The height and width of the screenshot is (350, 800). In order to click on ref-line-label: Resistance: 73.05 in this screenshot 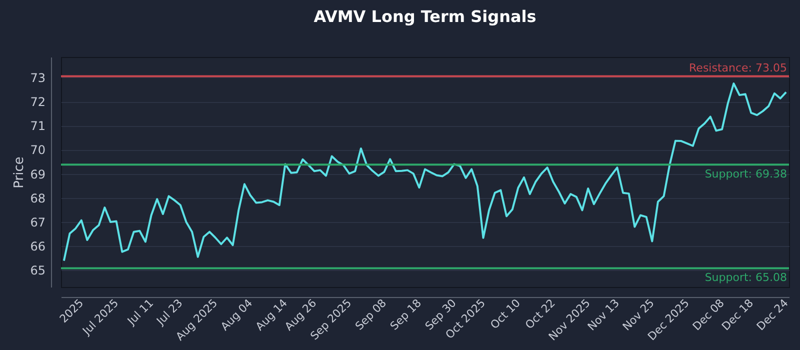, I will do `click(738, 67)`.